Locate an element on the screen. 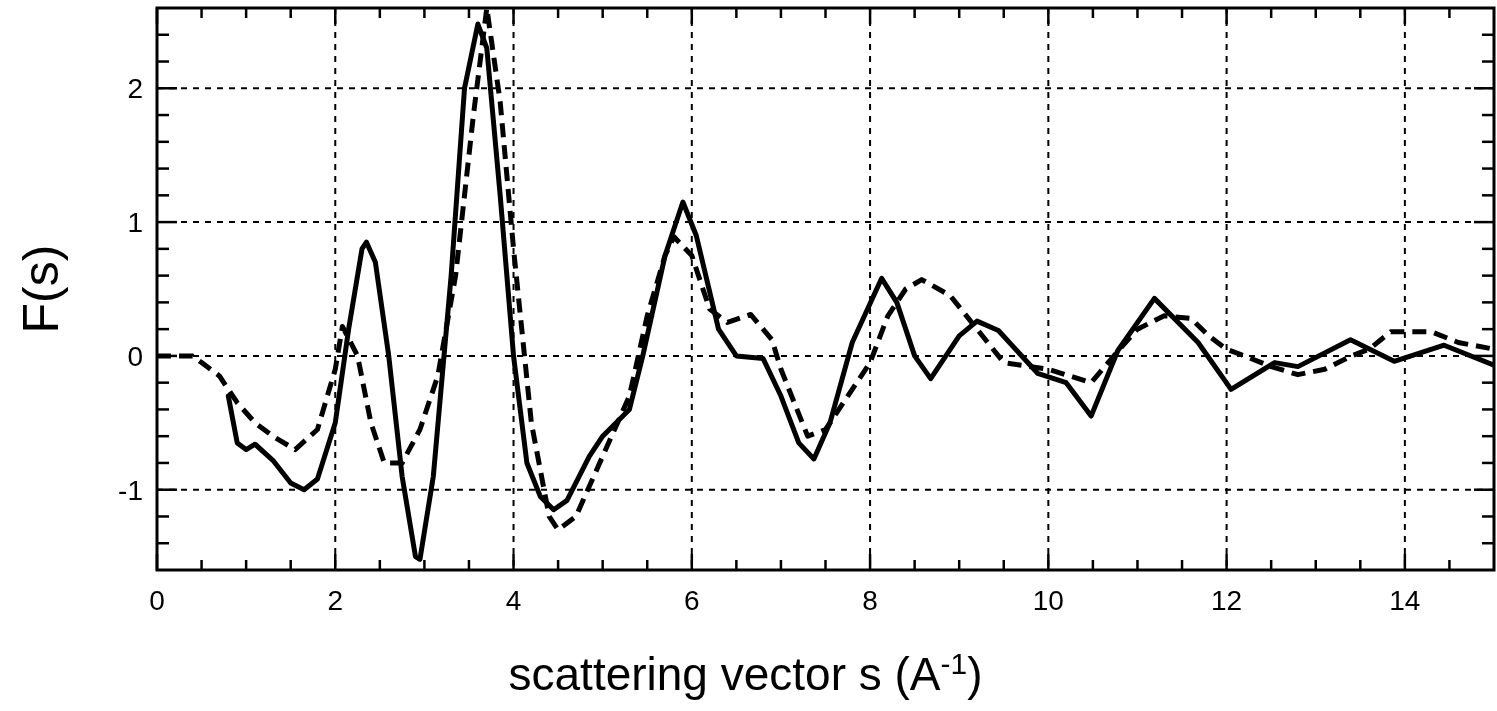  x-axis-title: scattering vector s (A$^{-1}$) is located at coordinates (745, 673).